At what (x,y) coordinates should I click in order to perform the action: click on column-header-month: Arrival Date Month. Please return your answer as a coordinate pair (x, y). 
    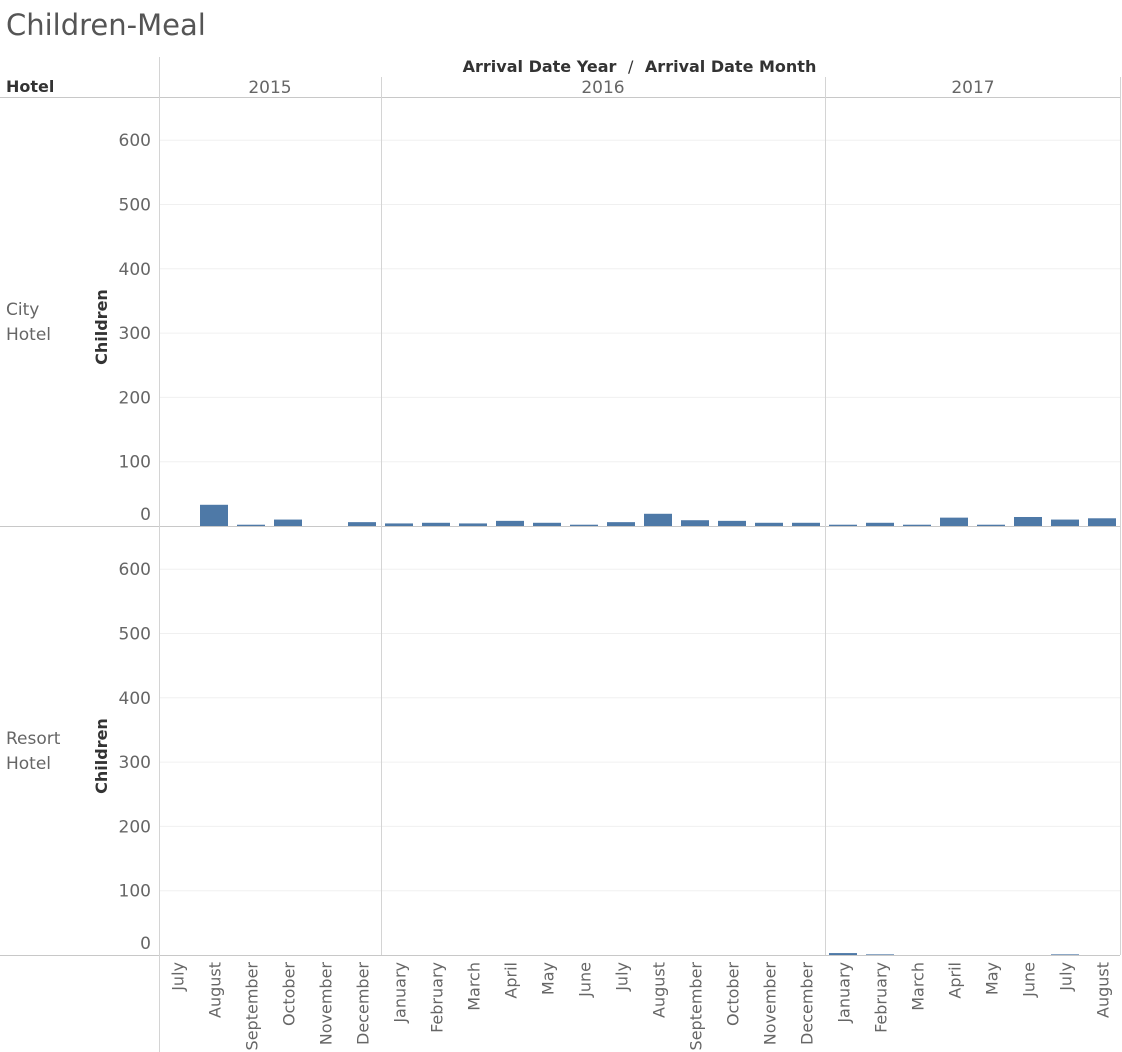
    Looking at the image, I should click on (730, 66).